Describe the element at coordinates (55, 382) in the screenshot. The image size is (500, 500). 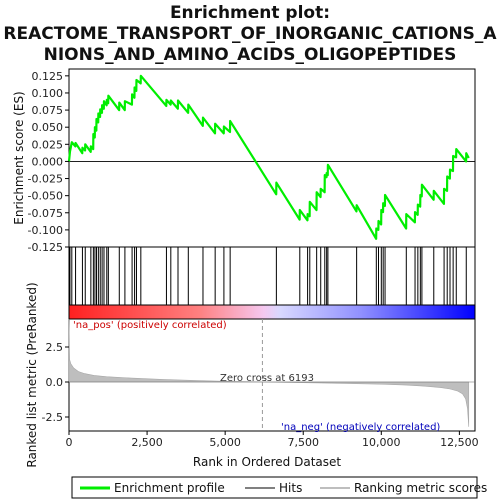
I see `metric-y-tick-label: 0.0` at that location.